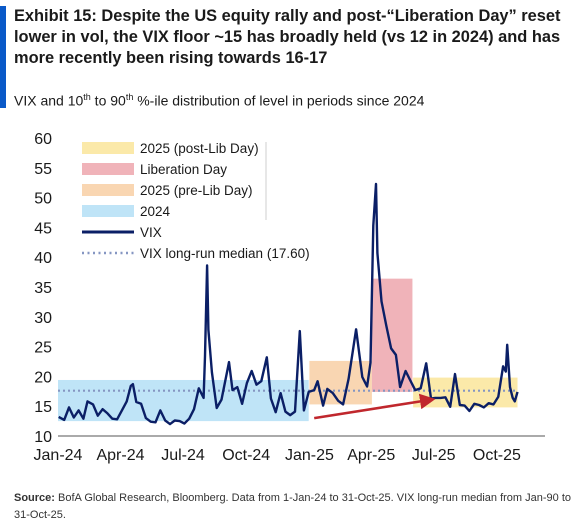 The height and width of the screenshot is (526, 582). I want to click on x-tick-label: Jul-24, so click(183, 455).